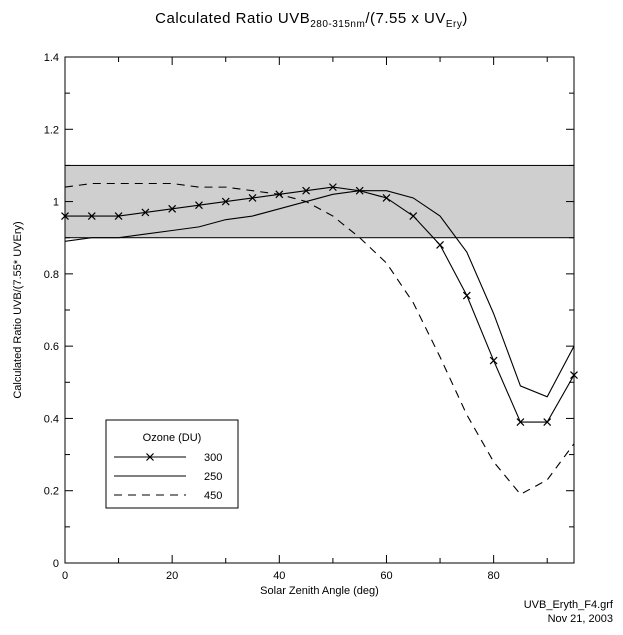  What do you see at coordinates (213, 477) in the screenshot?
I see `legend-label-250: 250` at bounding box center [213, 477].